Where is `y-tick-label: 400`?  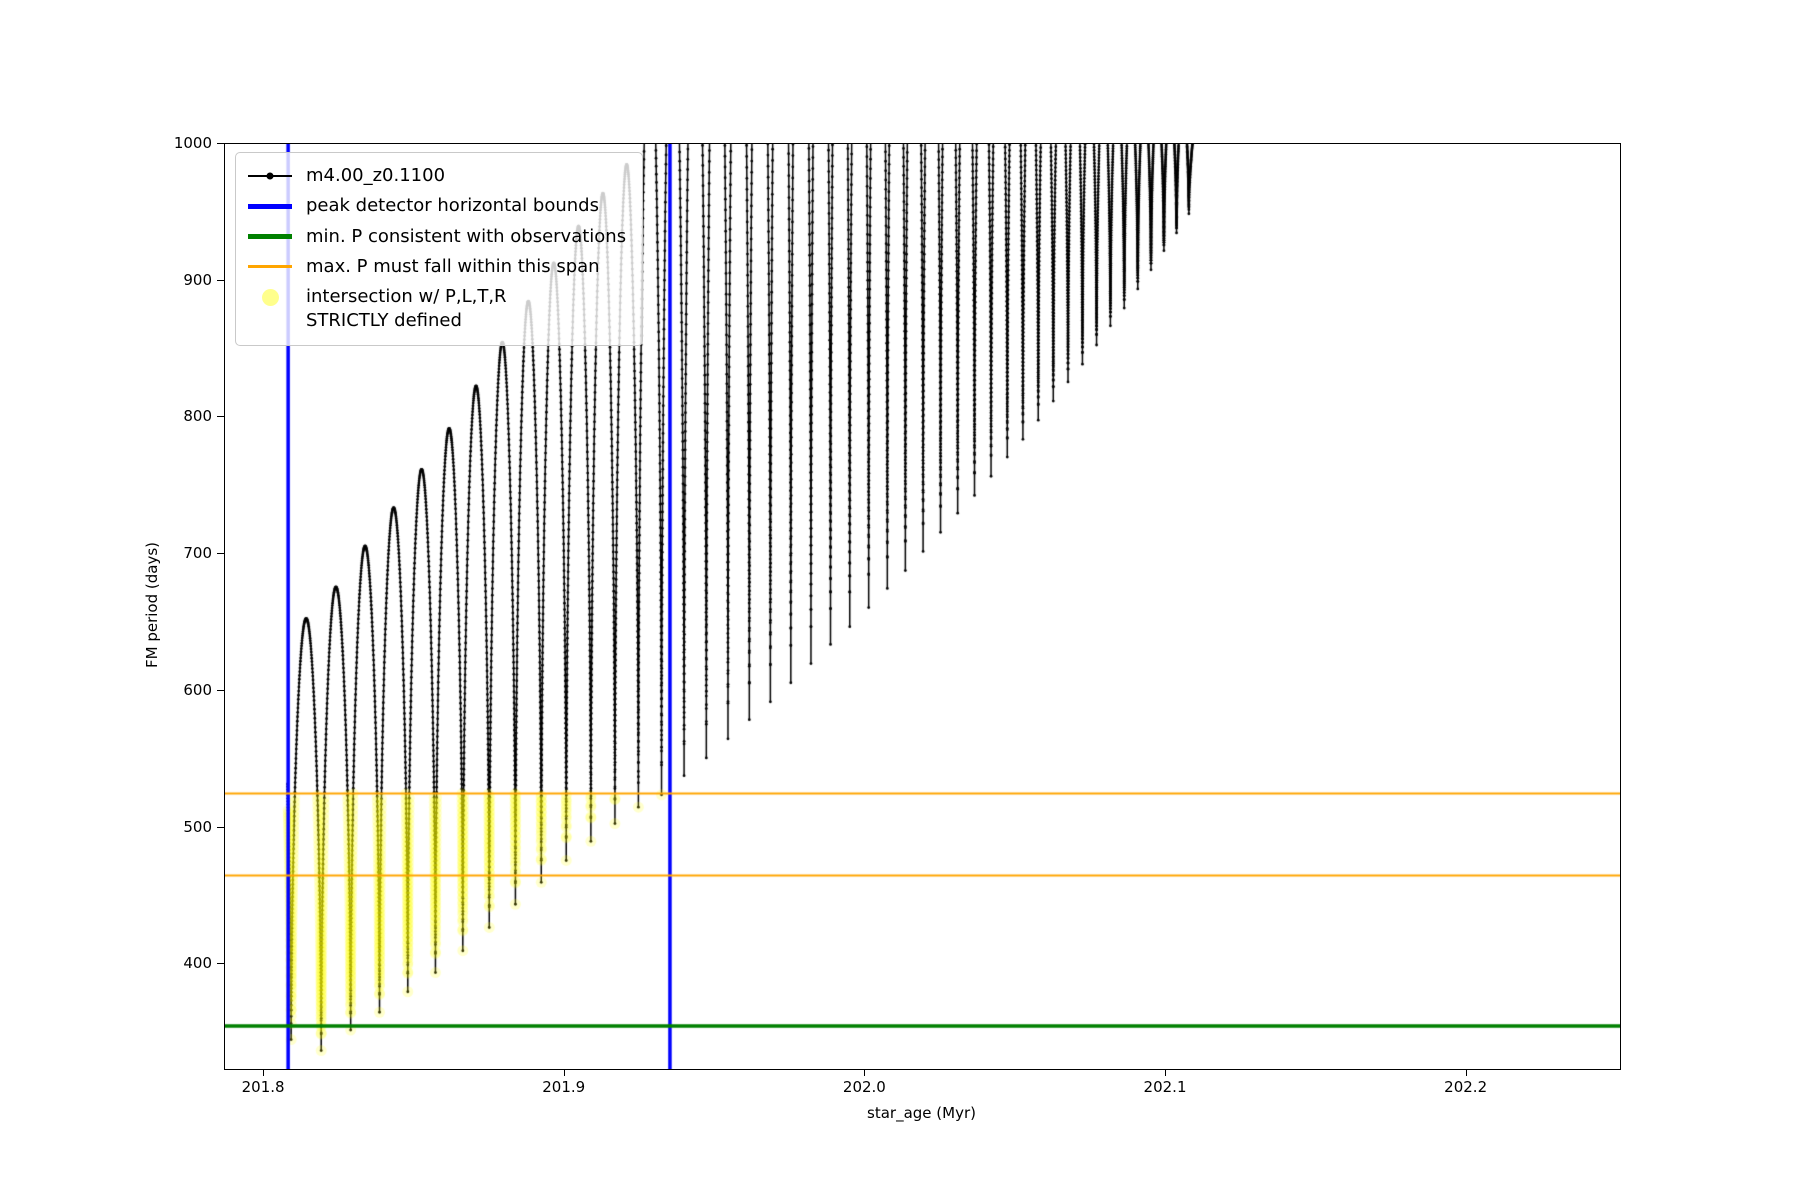 y-tick-label: 400 is located at coordinates (197, 963).